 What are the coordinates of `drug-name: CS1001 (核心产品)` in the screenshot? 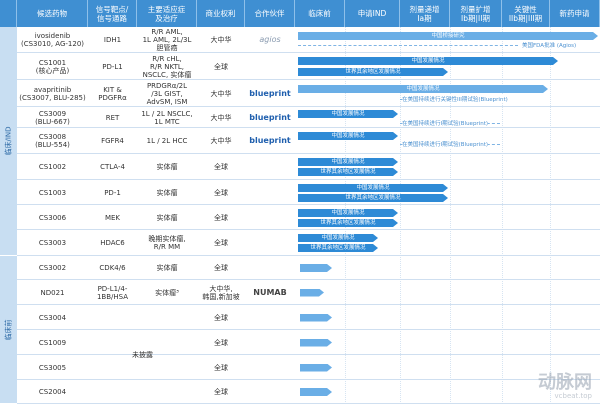 It's located at (52, 66).